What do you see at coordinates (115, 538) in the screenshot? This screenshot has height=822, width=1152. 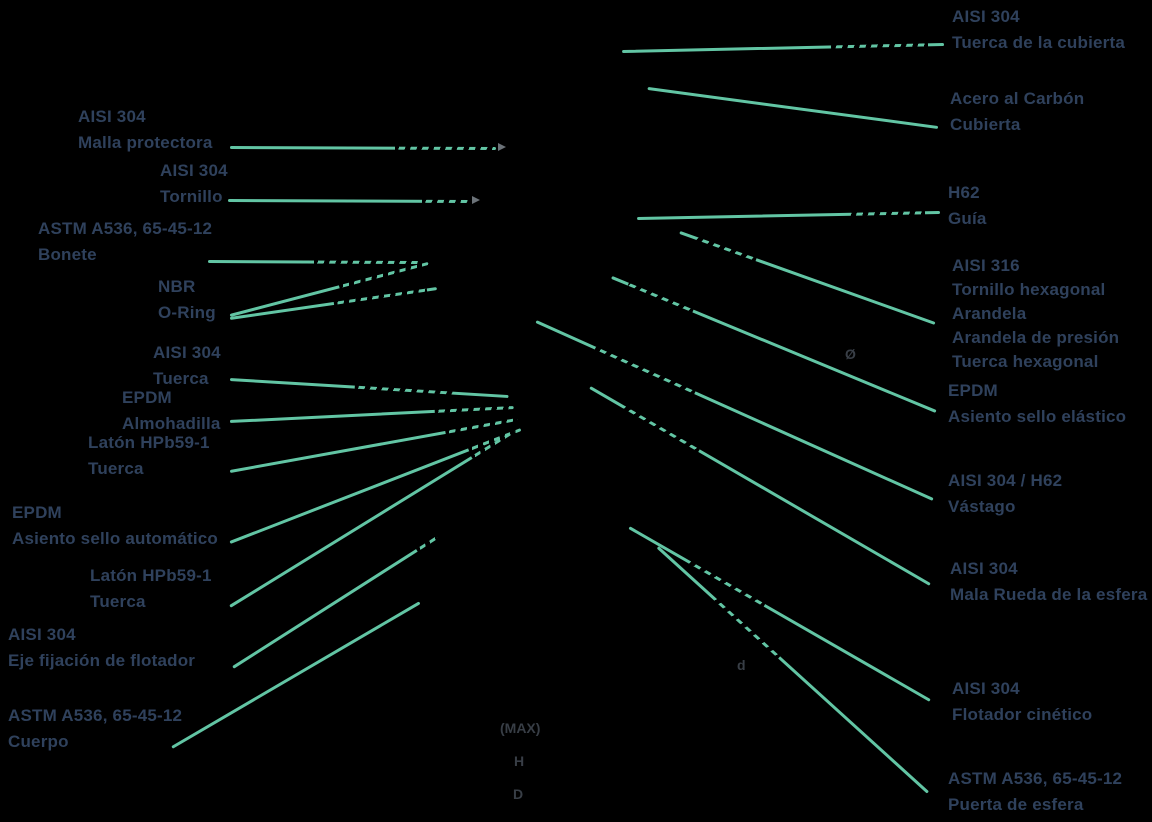 I see `part-name: Asiento sello automático` at bounding box center [115, 538].